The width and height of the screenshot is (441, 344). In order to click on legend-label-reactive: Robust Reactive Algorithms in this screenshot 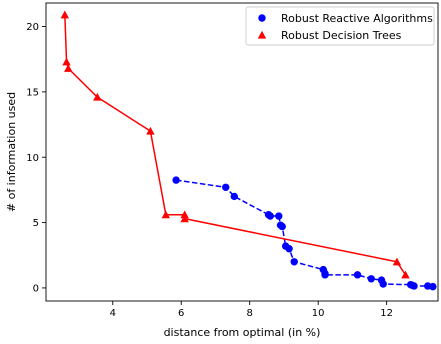, I will do `click(357, 18)`.